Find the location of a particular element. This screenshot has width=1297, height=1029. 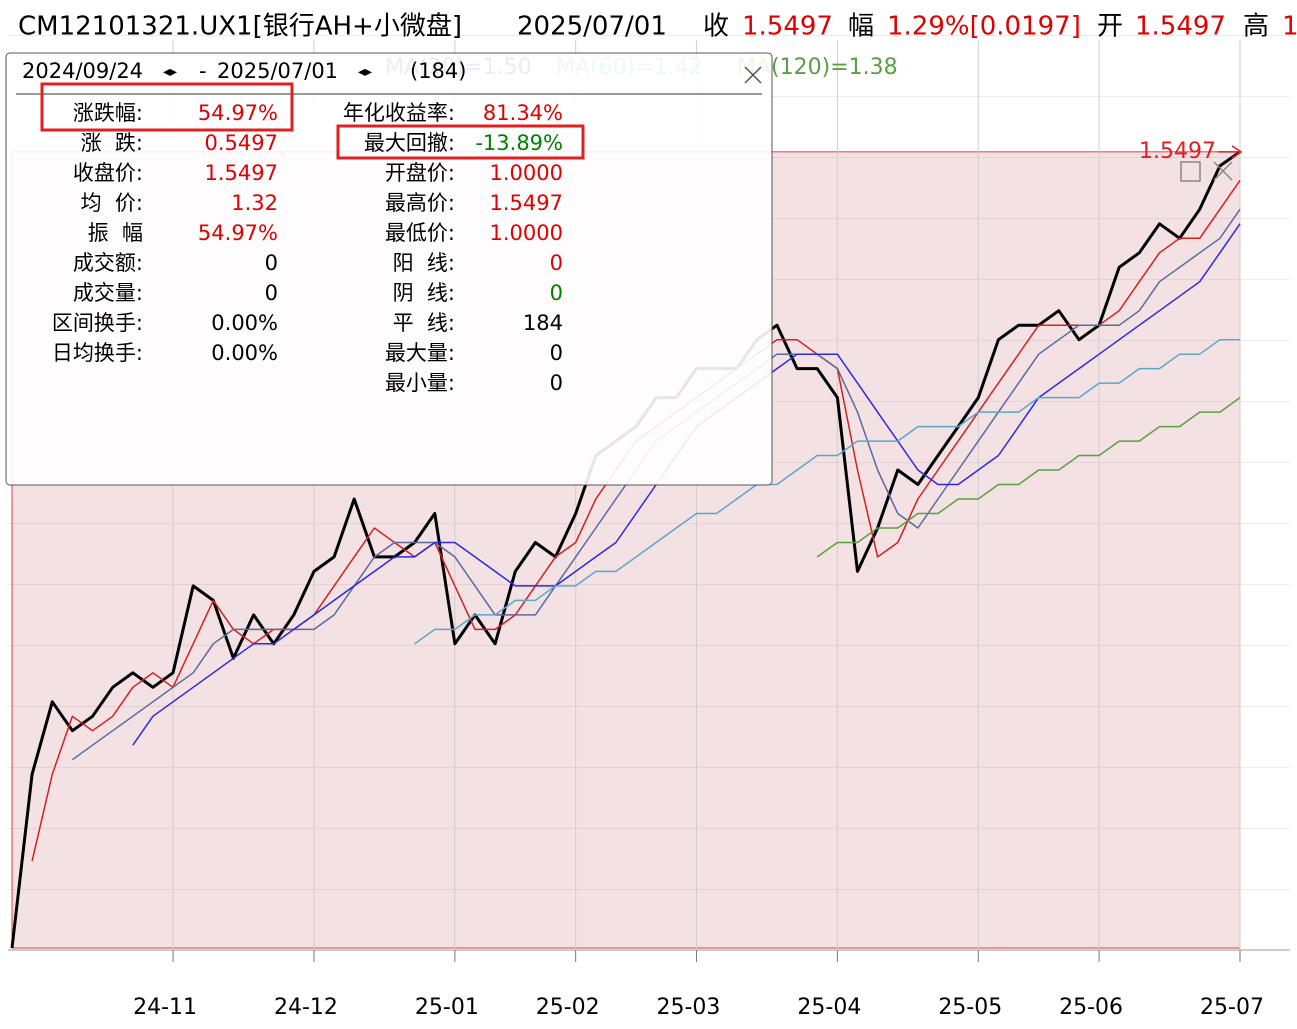

stat-value: 184 is located at coordinates (543, 323).